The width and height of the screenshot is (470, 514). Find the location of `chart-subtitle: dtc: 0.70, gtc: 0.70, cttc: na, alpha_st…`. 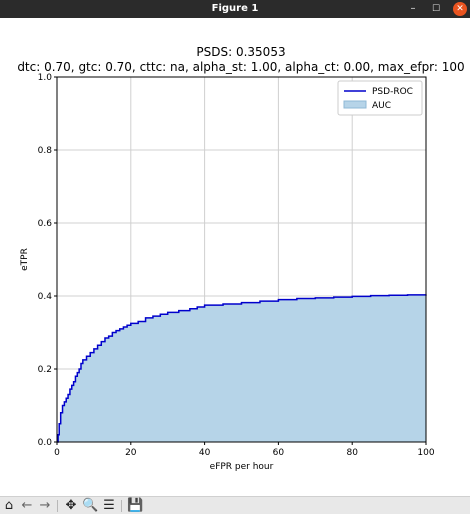

chart-subtitle: dtc: 0.70, gtc: 0.70, cttc: na, alpha_st… is located at coordinates (240, 67).